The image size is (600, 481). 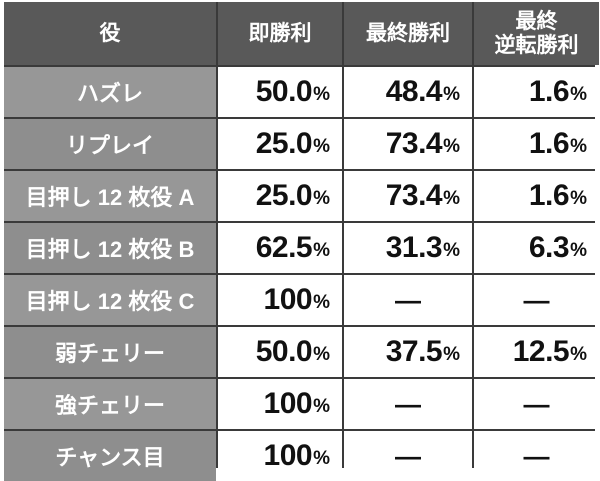 What do you see at coordinates (536, 21) in the screenshot?
I see `header-comeback-line1: 最終` at bounding box center [536, 21].